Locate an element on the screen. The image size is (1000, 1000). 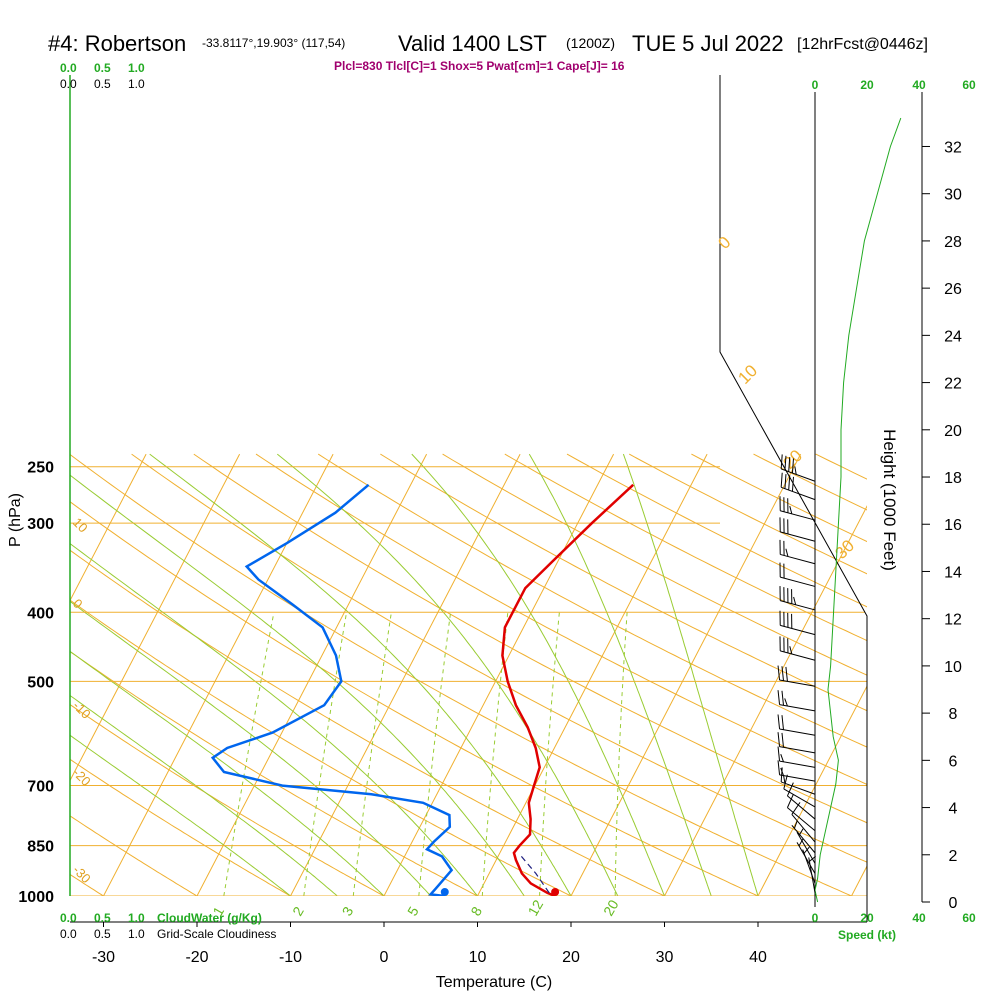
temp-tick-label: 30 is located at coordinates (665, 957).